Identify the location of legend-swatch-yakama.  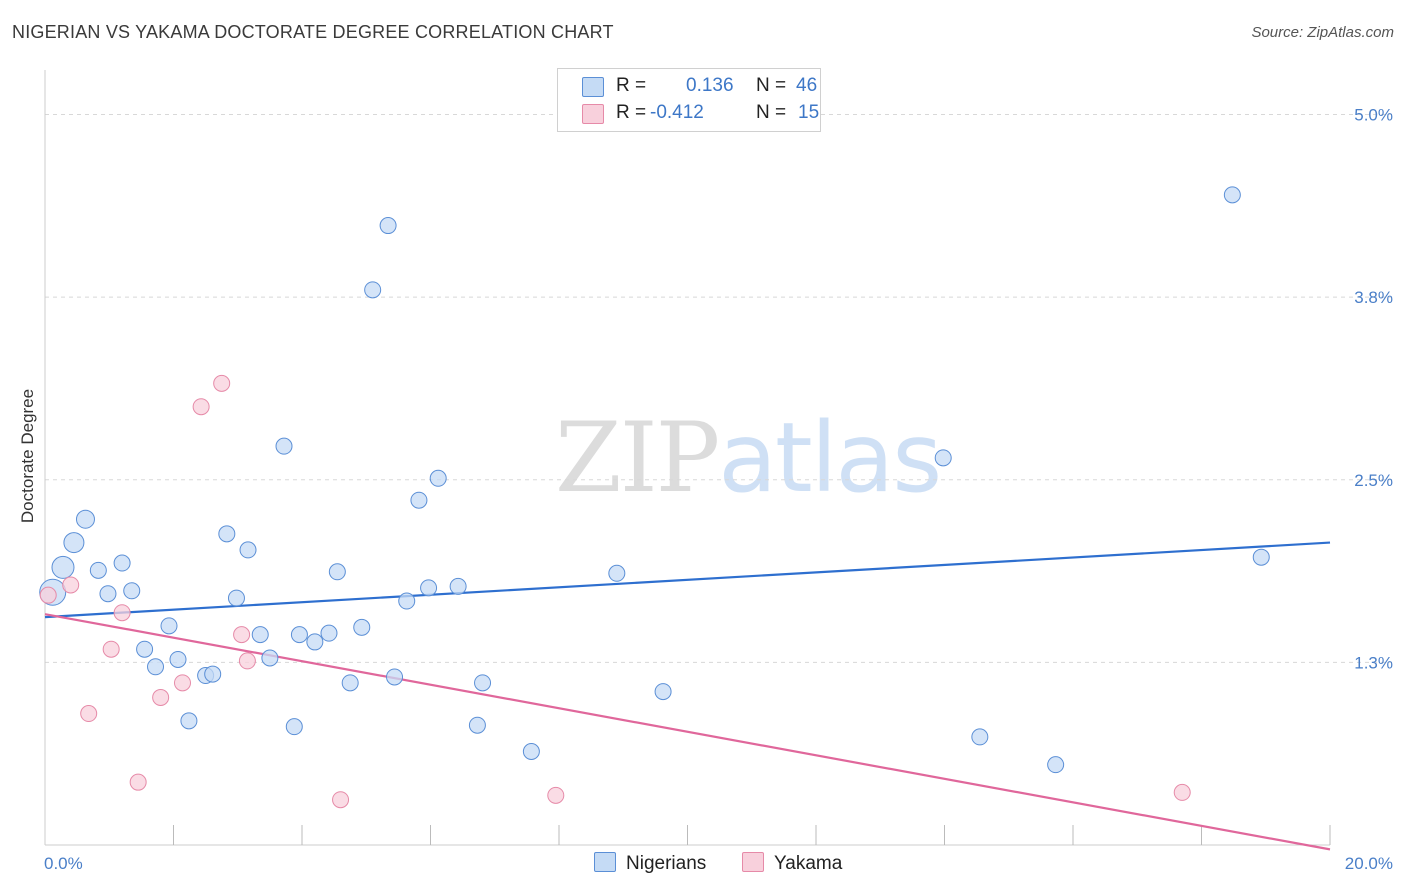
(593, 114).